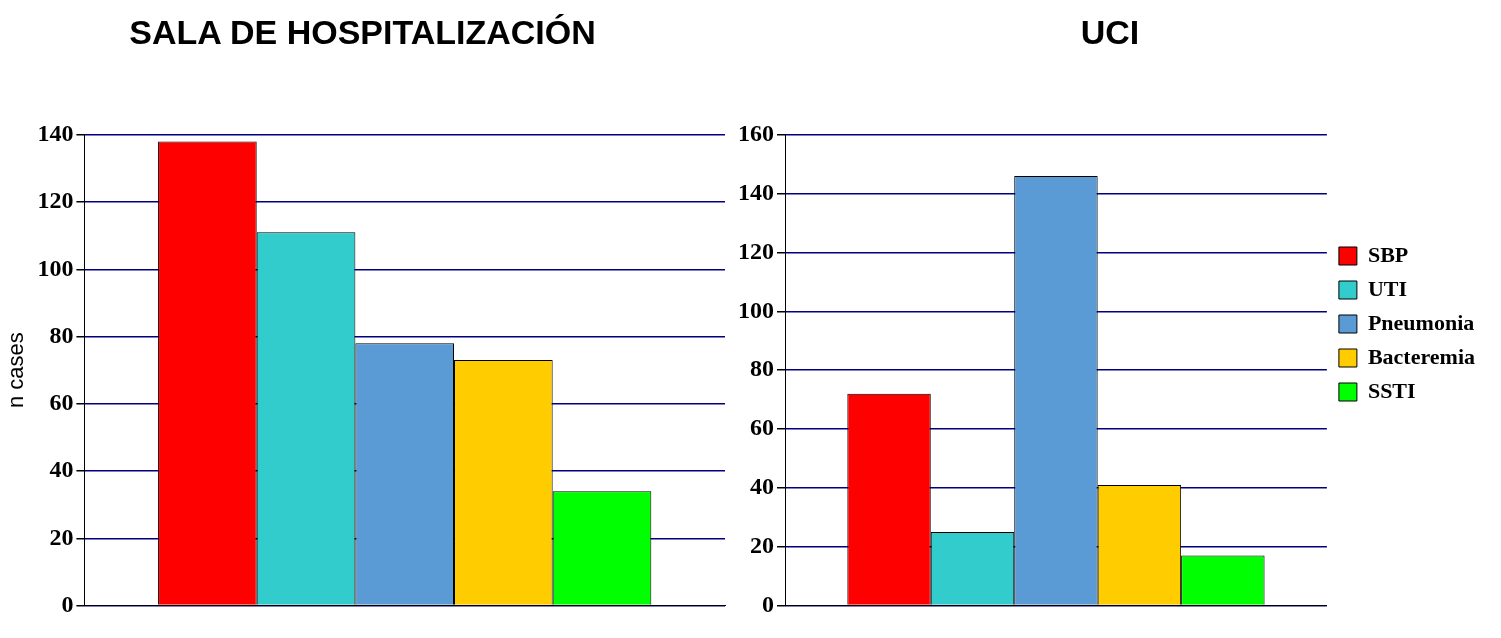 The width and height of the screenshot is (1501, 638). Describe the element at coordinates (362, 31) in the screenshot. I see `chart-title: SALA DE HOSPITALIZACIÓN` at that location.